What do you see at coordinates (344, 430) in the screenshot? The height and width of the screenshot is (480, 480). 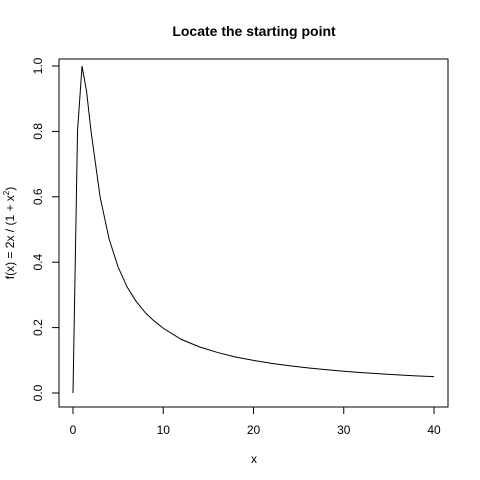 I see `x-tick-label: 30` at bounding box center [344, 430].